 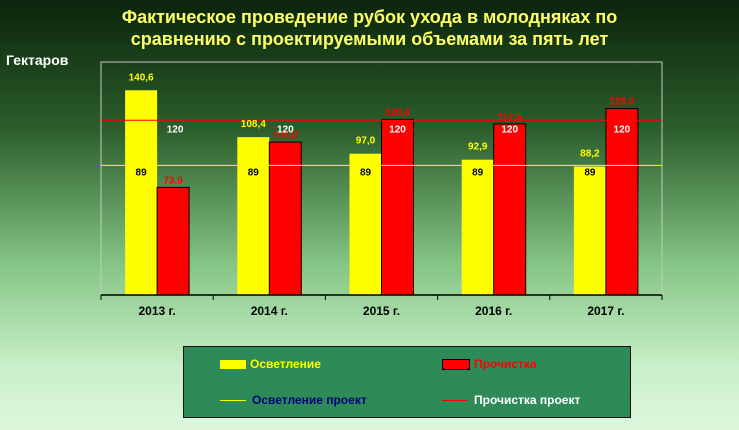 I want to click on legend-label-prochistka-proekt: Прочистка проект, so click(x=527, y=400).